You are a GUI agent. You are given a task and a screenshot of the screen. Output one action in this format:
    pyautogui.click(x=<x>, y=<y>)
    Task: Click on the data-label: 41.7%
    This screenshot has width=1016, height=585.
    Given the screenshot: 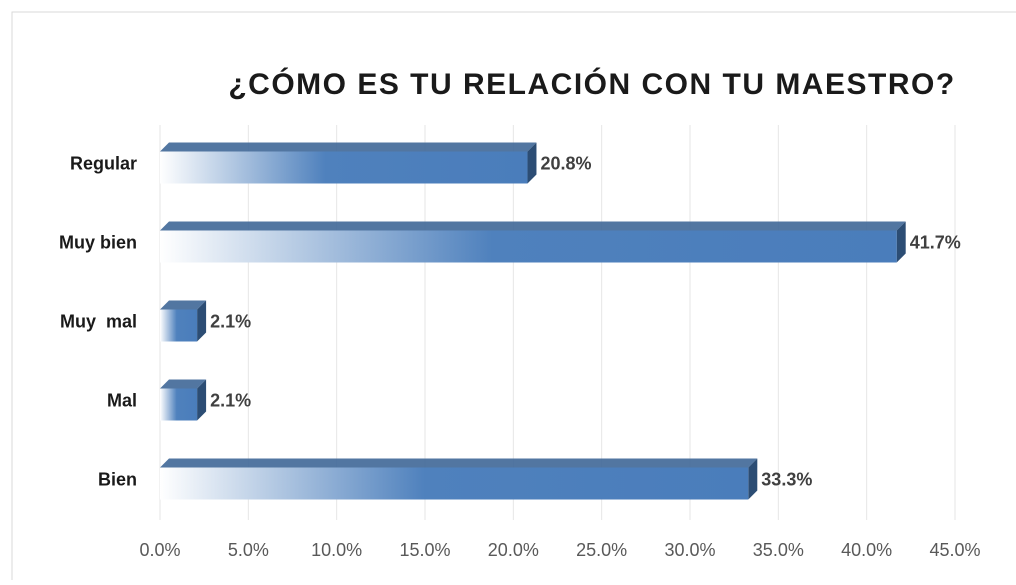 What is the action you would take?
    pyautogui.click(x=935, y=242)
    